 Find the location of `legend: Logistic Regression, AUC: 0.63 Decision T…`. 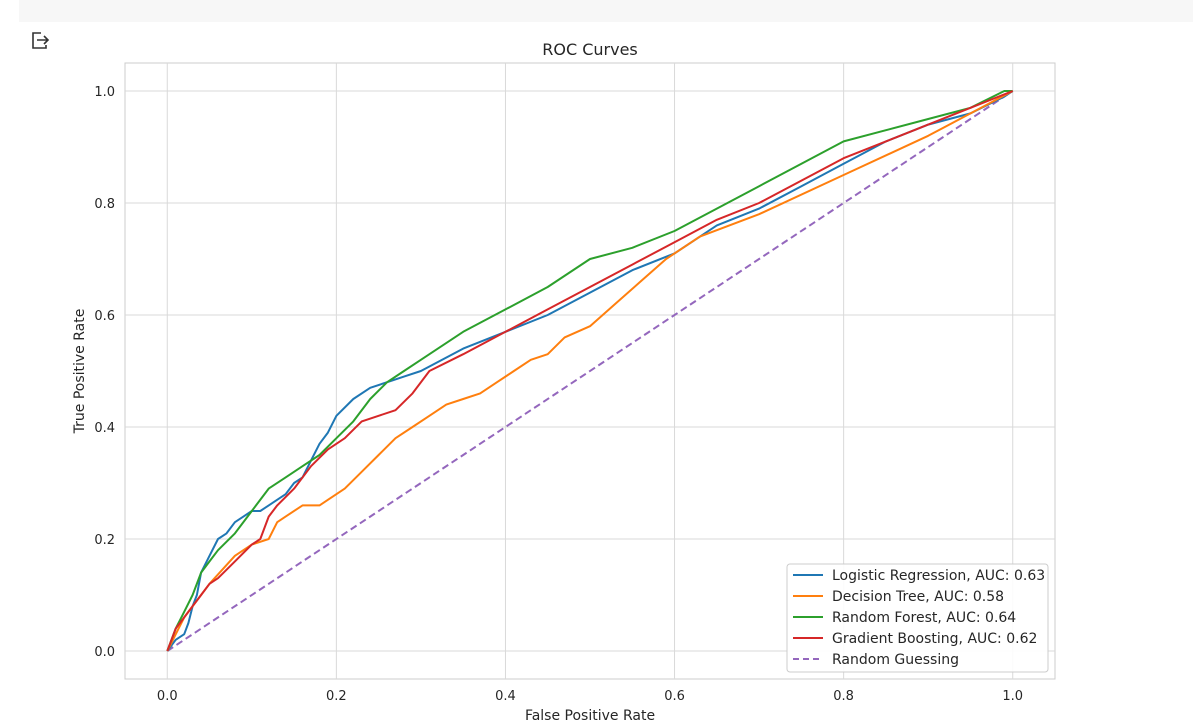

legend: Logistic Regression, AUC: 0.63 Decision T… is located at coordinates (917, 618).